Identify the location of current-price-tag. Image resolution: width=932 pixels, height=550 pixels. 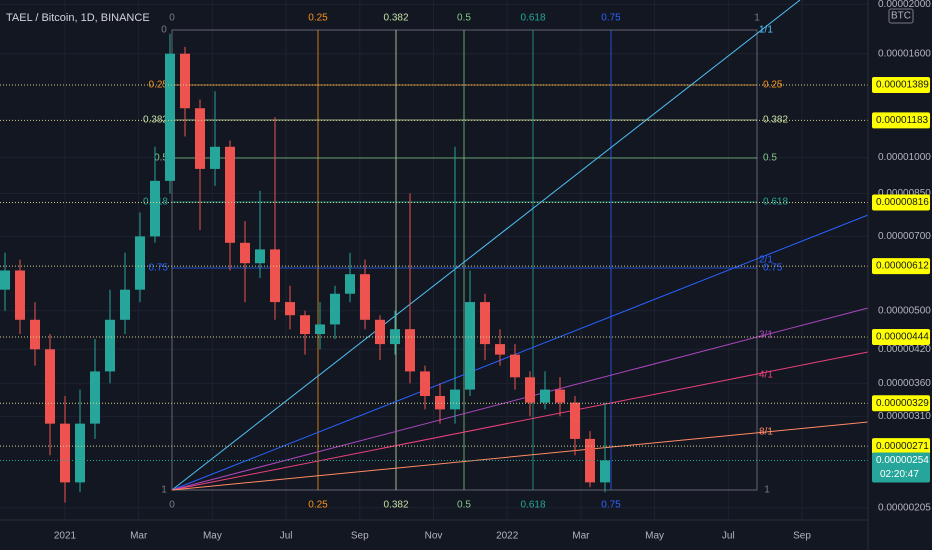
(901, 467).